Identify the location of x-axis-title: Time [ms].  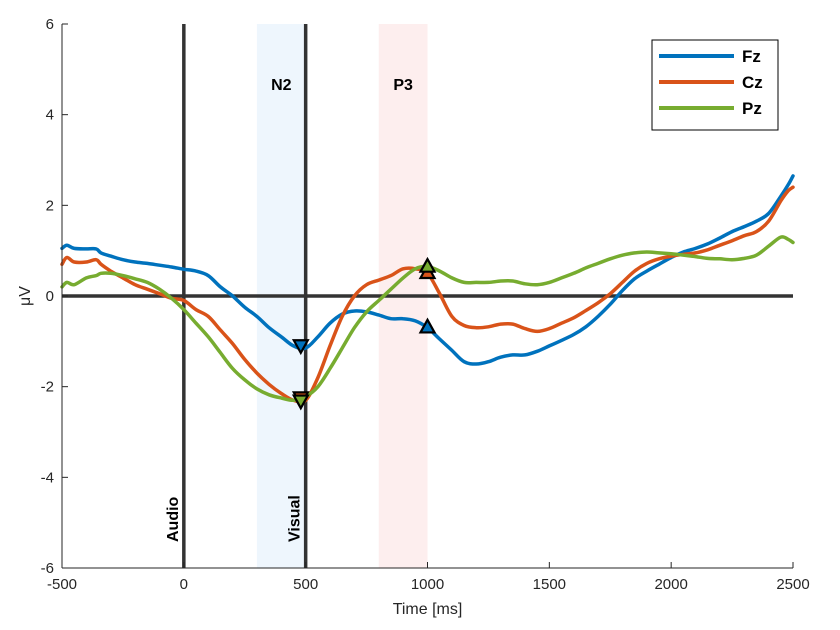
(428, 609).